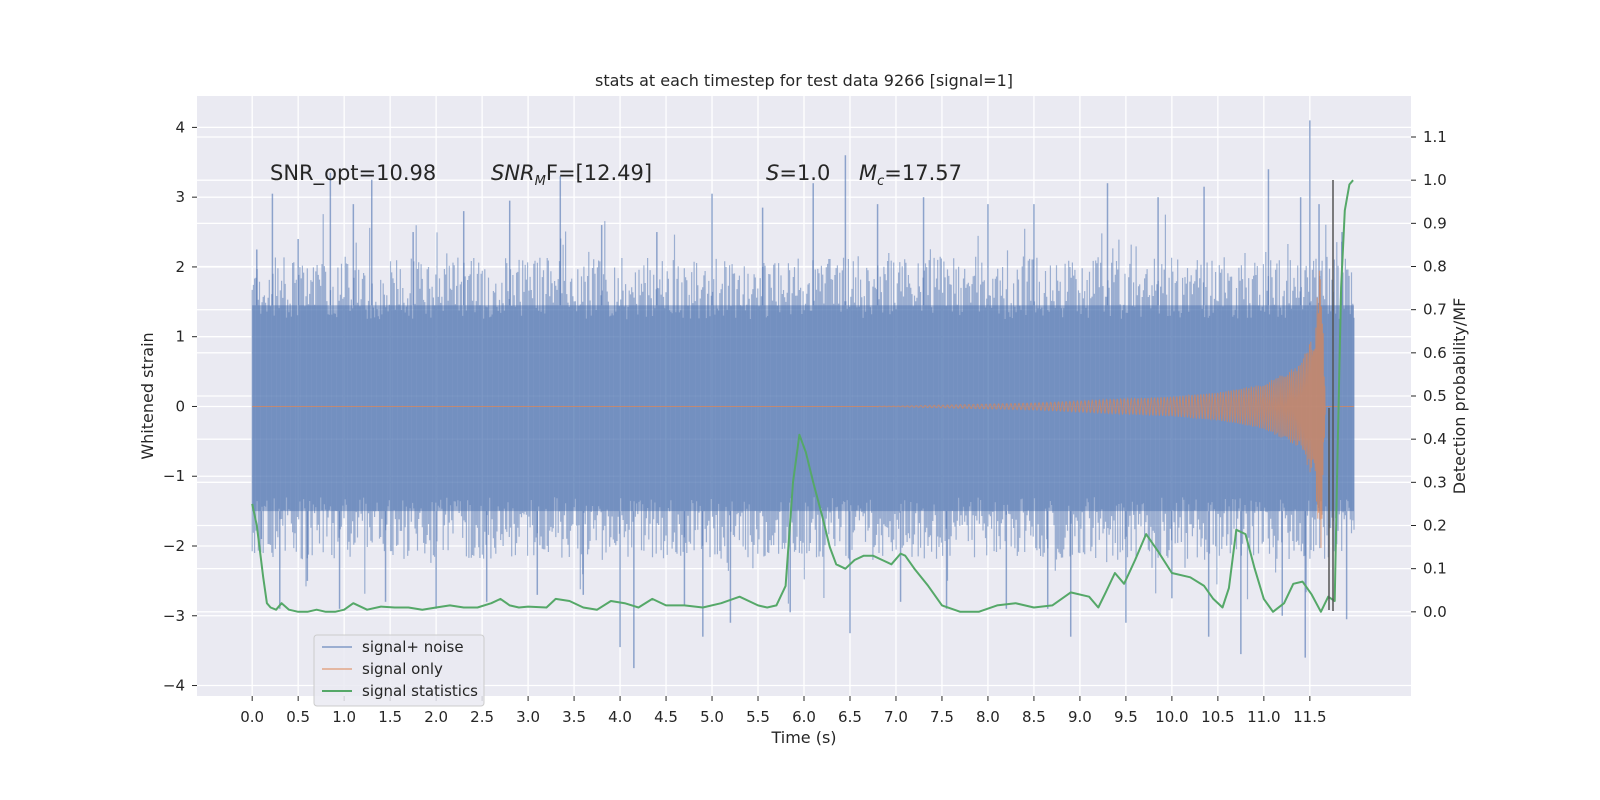 The image size is (1600, 800). What do you see at coordinates (174, 546) in the screenshot?
I see `y-left-tick-label: −2` at bounding box center [174, 546].